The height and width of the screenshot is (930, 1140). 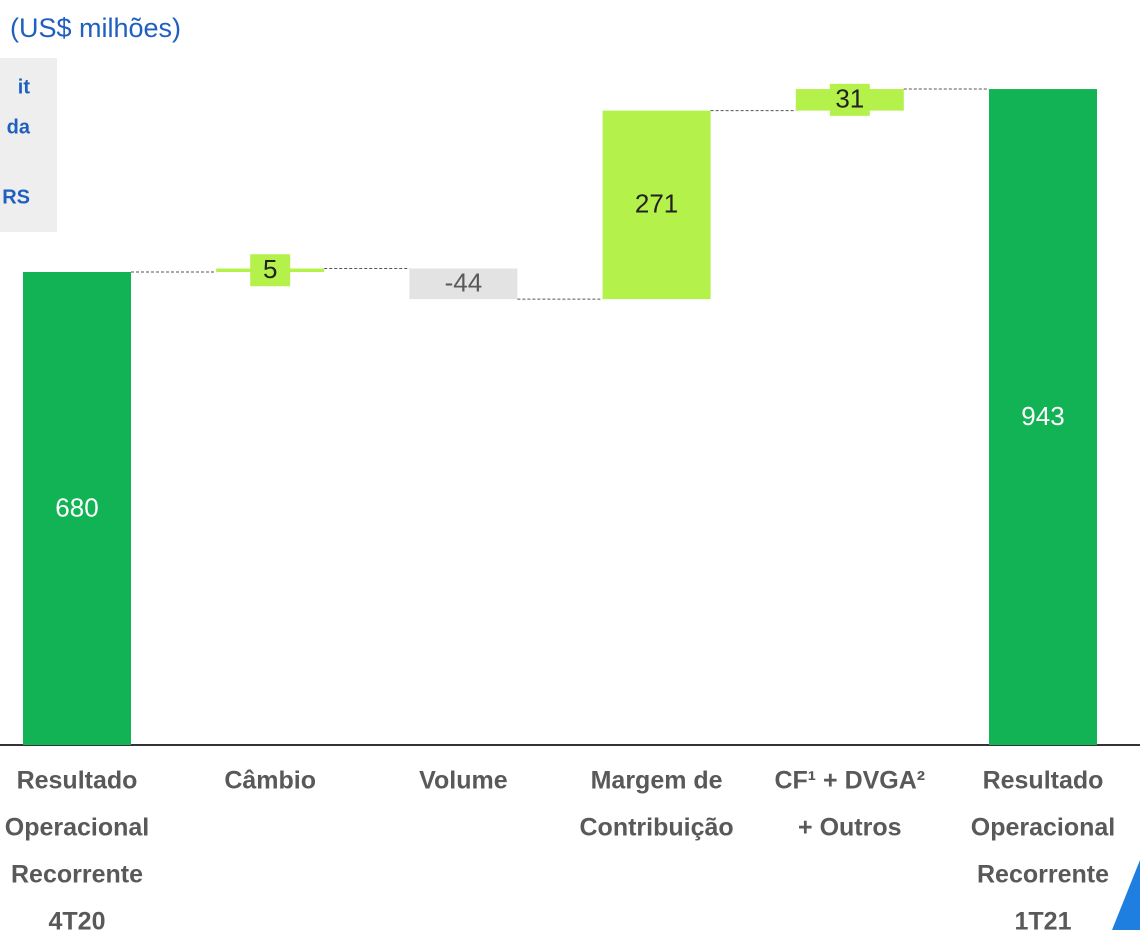 I want to click on x-tick-label: Volume, so click(x=463, y=781).